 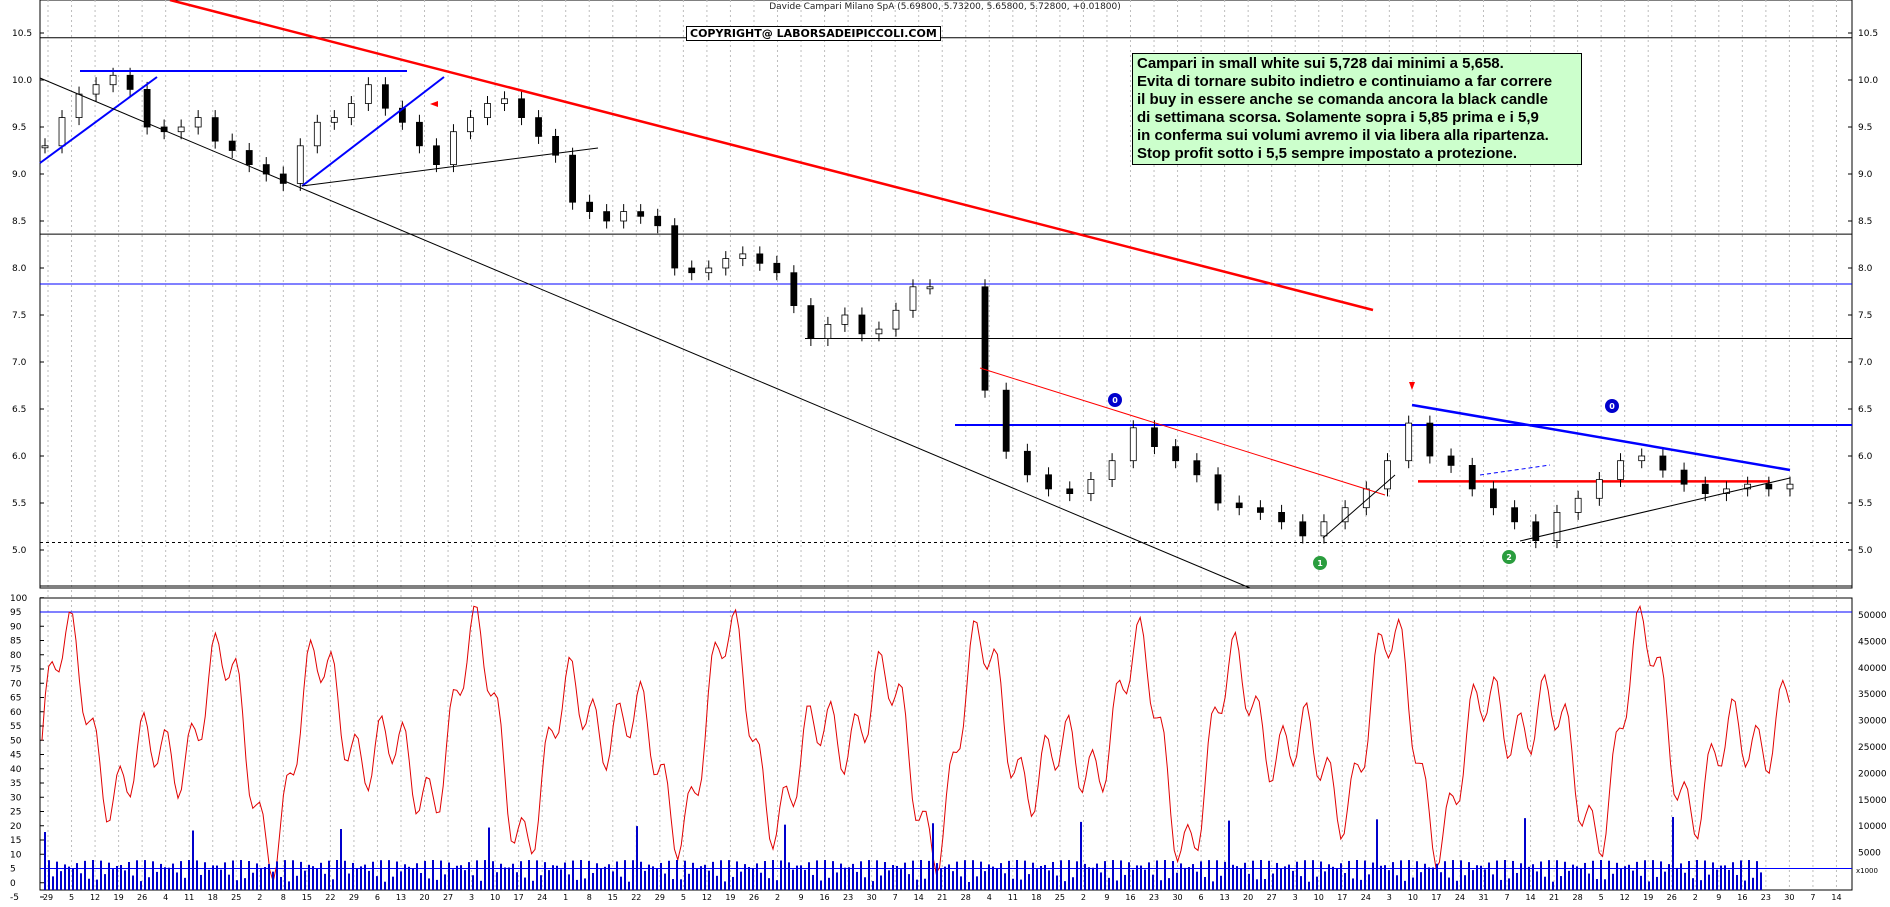 What do you see at coordinates (450, 167) in the screenshot?
I see `black-trendline` at bounding box center [450, 167].